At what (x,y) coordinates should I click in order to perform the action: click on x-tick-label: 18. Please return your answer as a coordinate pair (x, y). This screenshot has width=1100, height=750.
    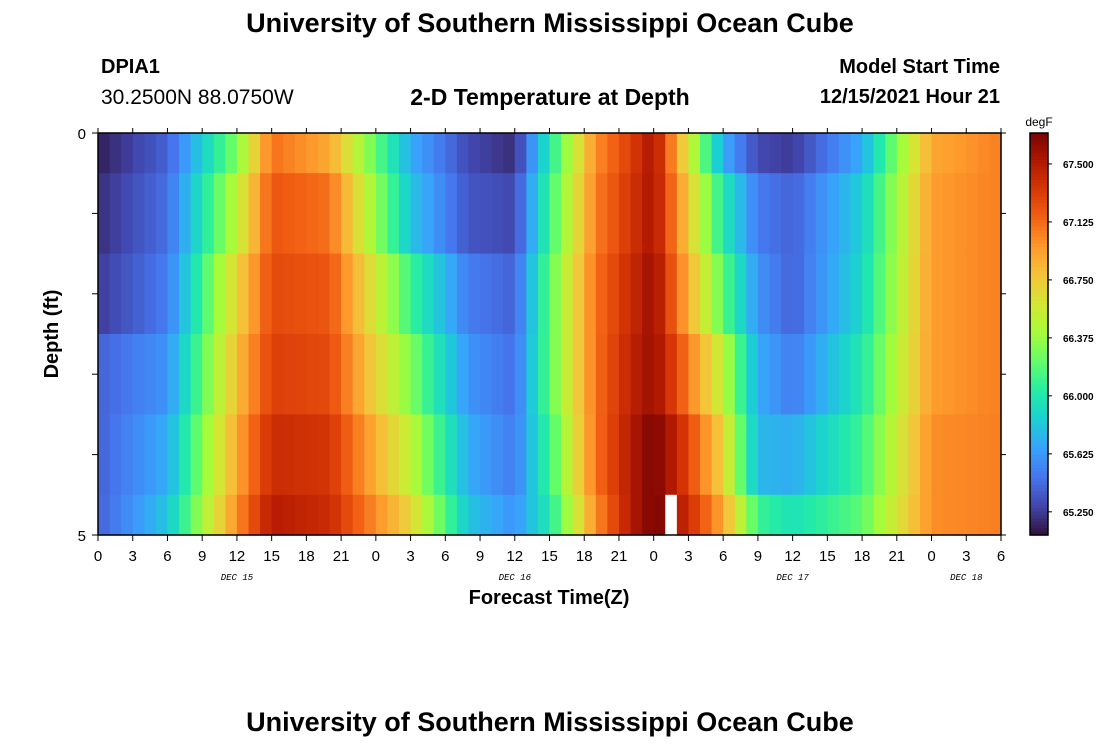
    Looking at the image, I should click on (306, 556).